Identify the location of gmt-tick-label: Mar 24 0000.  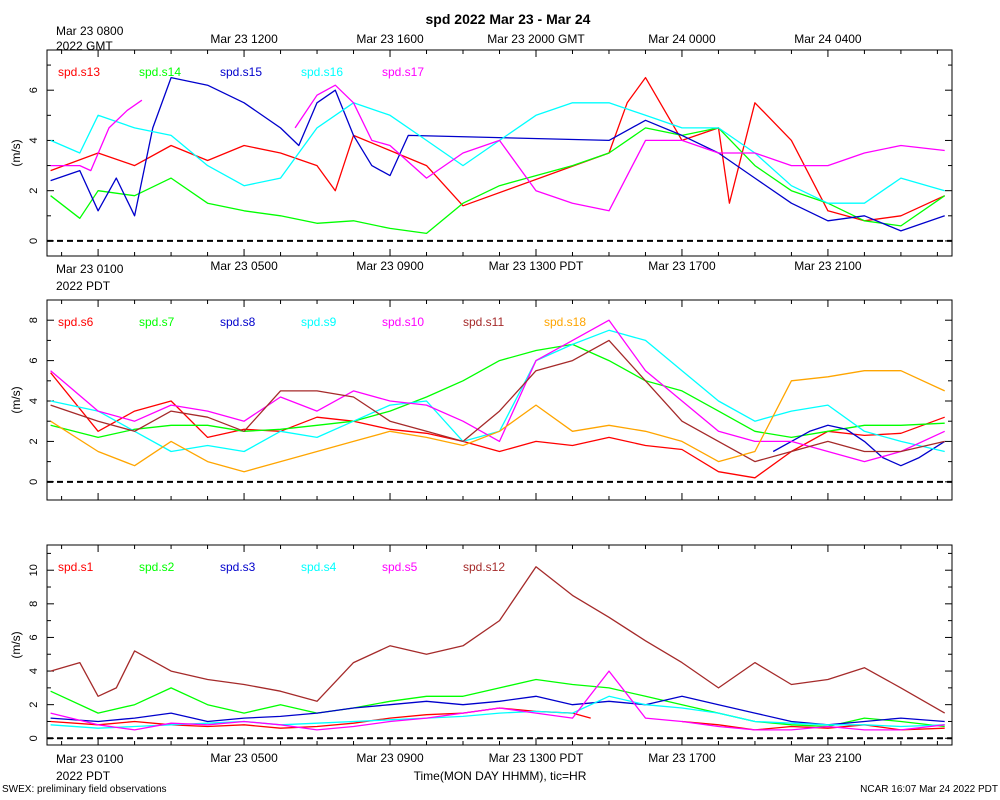
(682, 39).